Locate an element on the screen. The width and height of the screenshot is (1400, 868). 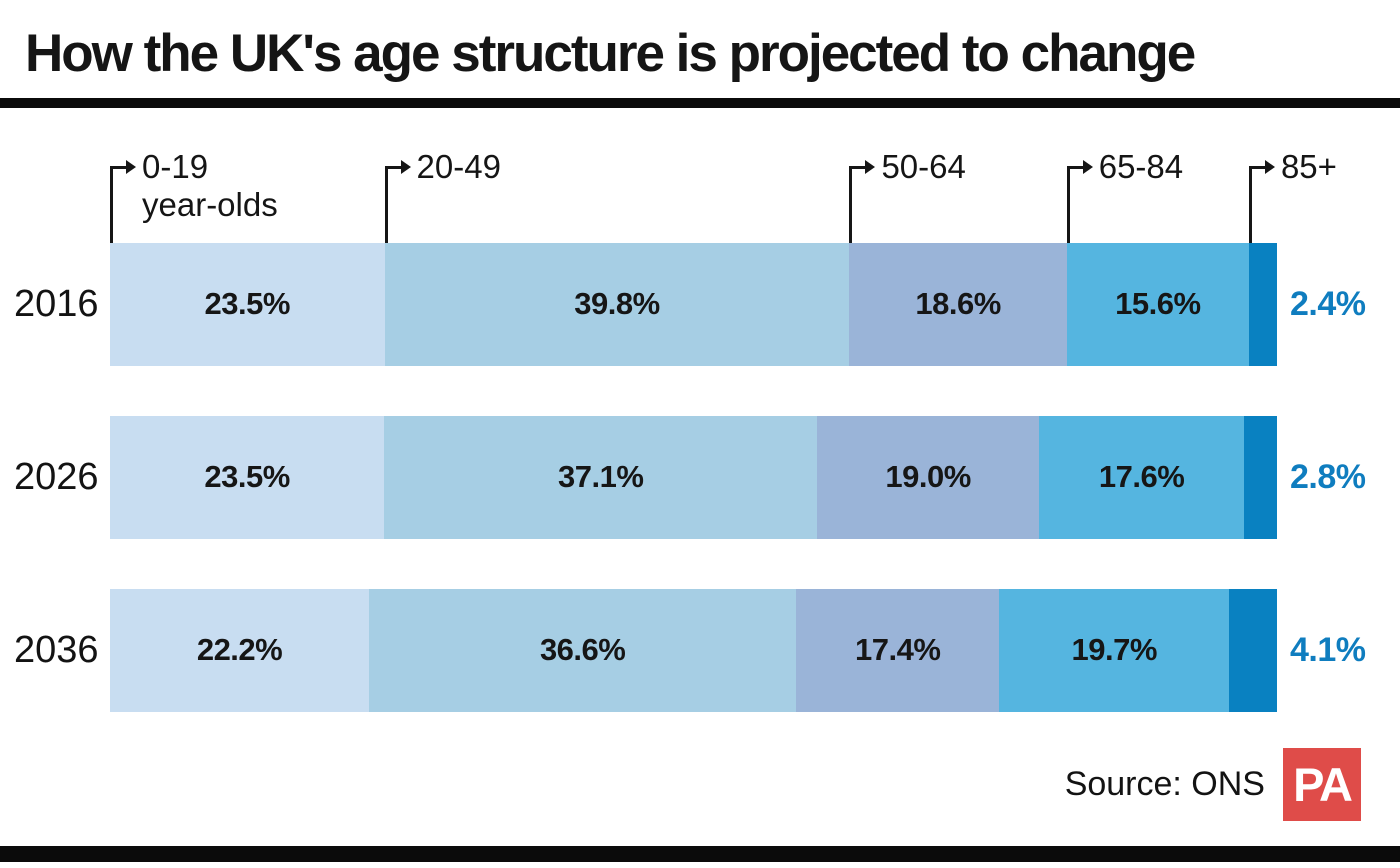
category-label-text: 0-19 year-olds is located at coordinates (210, 186).